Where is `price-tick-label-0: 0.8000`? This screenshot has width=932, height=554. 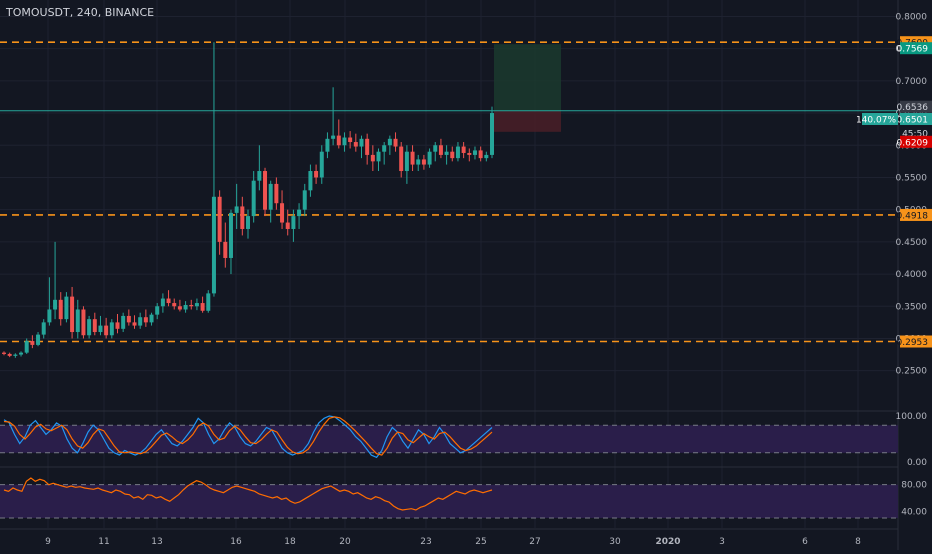
price-tick-label-0: 0.8000 is located at coordinates (912, 17).